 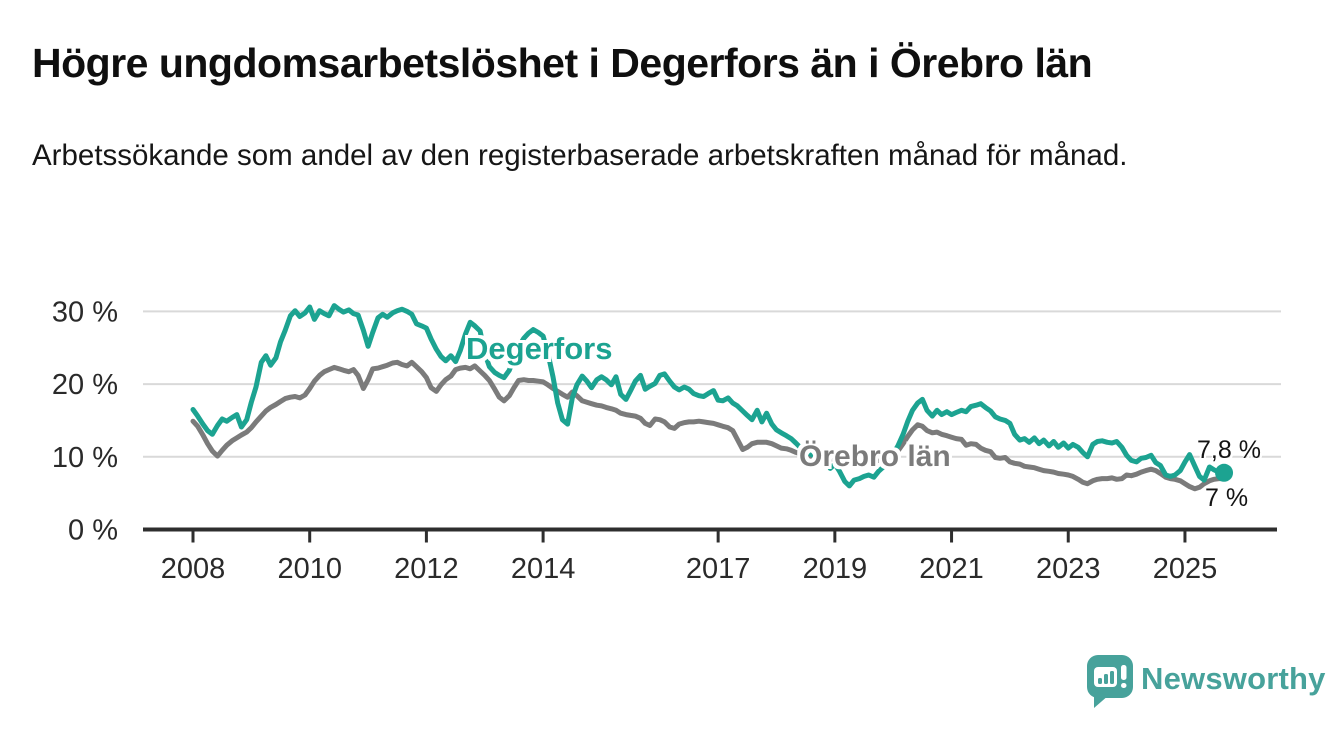 I want to click on end-value-orebro: 7 %, so click(x=1227, y=498).